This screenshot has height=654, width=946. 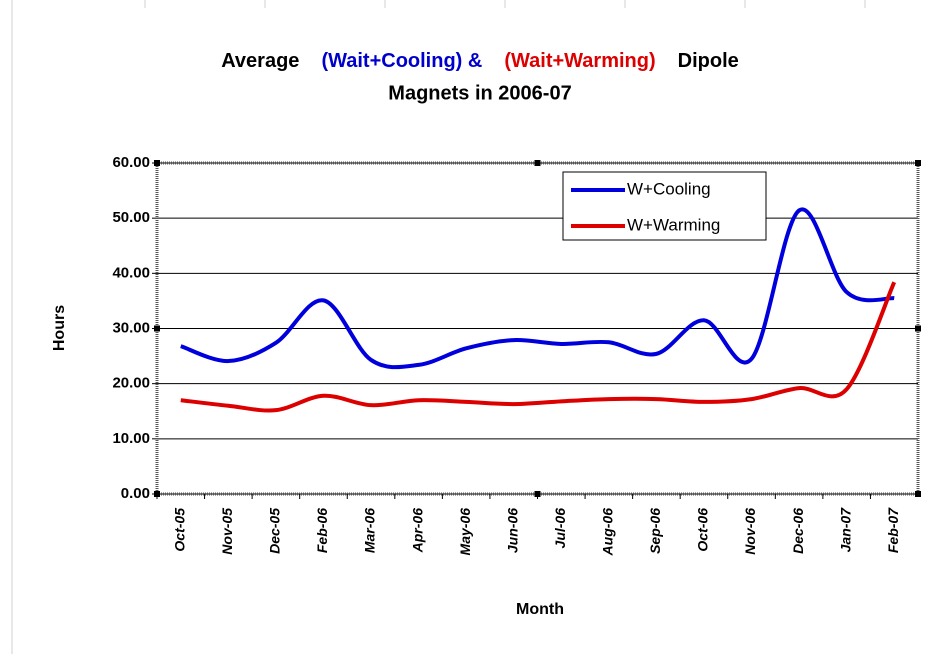 I want to click on x-axis-label: Month, so click(x=540, y=609).